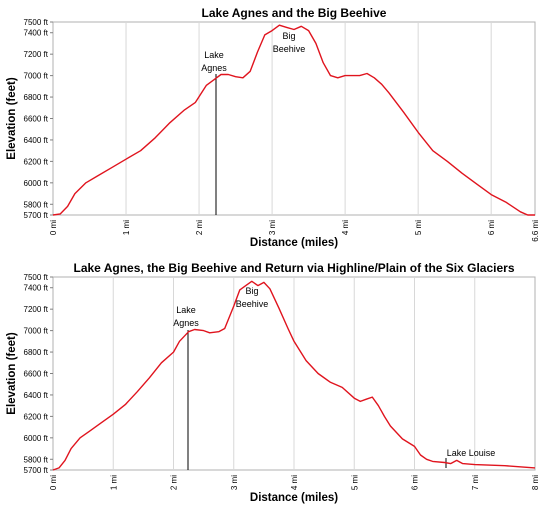 The height and width of the screenshot is (511, 550). What do you see at coordinates (471, 453) in the screenshot?
I see `annotation-label: Lake Louise` at bounding box center [471, 453].